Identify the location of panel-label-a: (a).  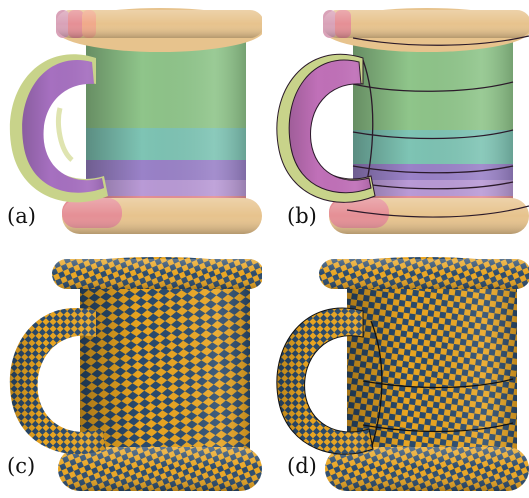
(21, 216).